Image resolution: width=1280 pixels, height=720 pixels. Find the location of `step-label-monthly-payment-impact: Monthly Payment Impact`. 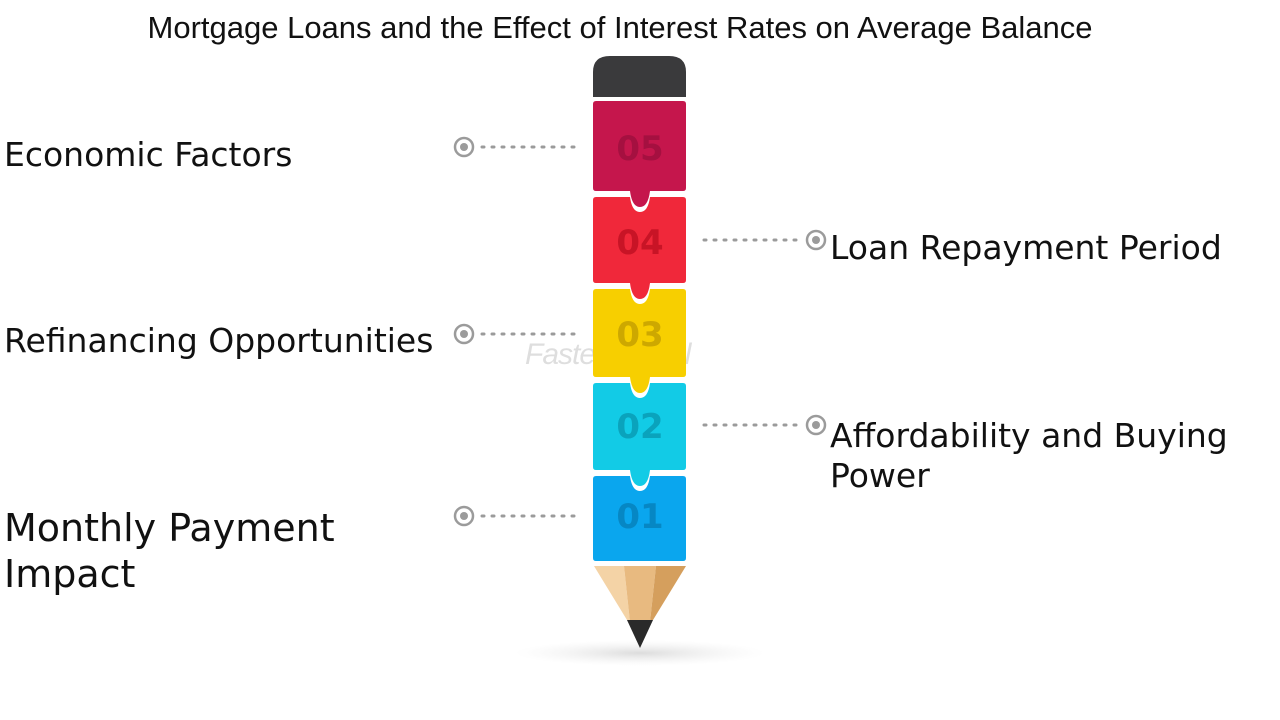

step-label-monthly-payment-impact: Monthly Payment Impact is located at coordinates (169, 551).